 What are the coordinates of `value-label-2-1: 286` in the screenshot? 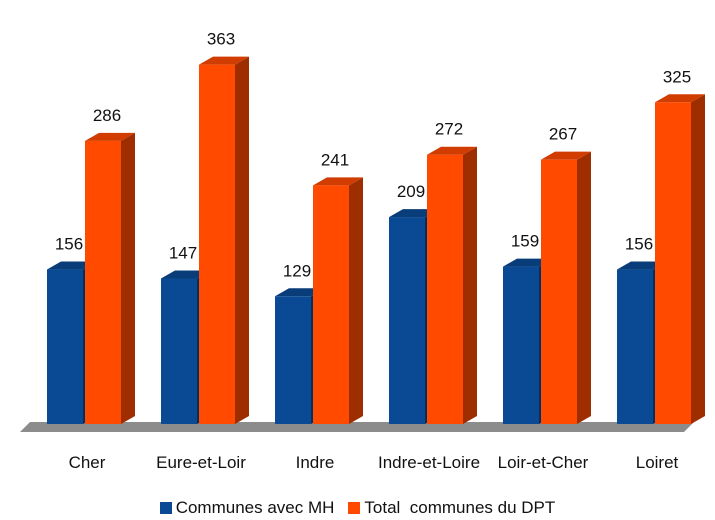 It's located at (107, 115).